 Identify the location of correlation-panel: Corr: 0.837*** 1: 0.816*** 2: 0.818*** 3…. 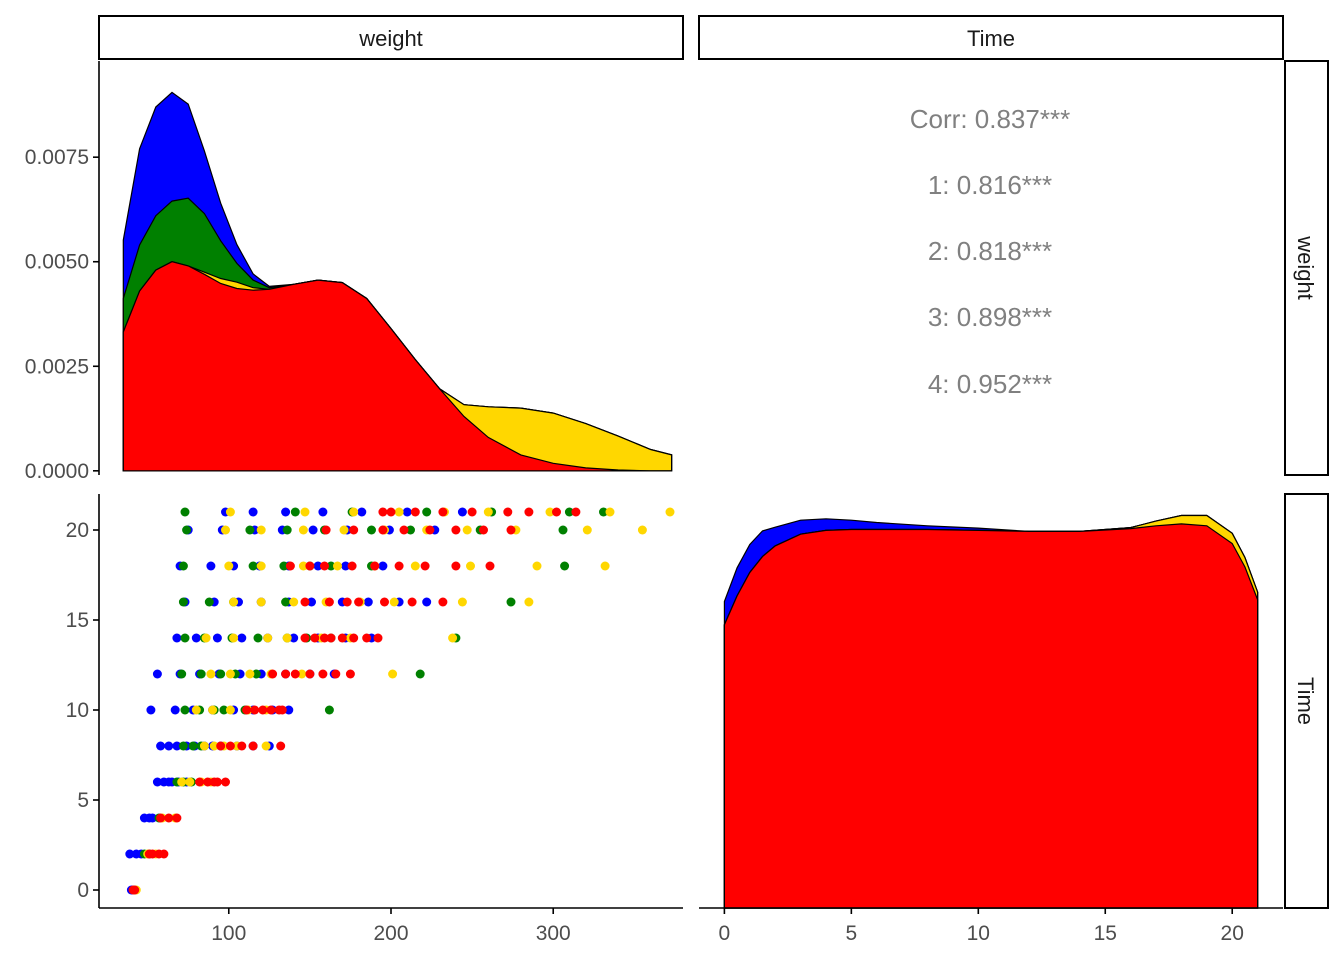
(990, 251).